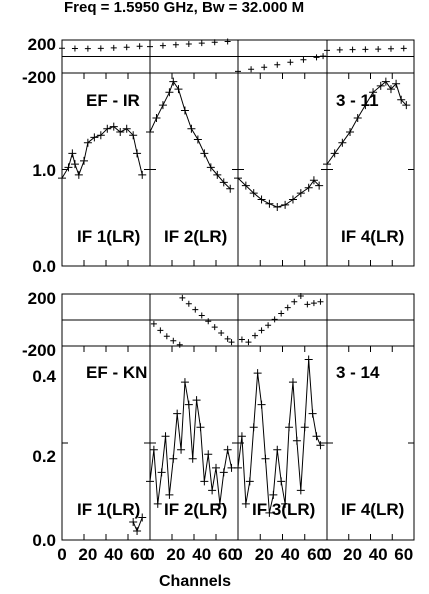 The width and height of the screenshot is (429, 594). What do you see at coordinates (367, 145) in the screenshot?
I see `if-panel-3: IF 4(LR)` at bounding box center [367, 145].